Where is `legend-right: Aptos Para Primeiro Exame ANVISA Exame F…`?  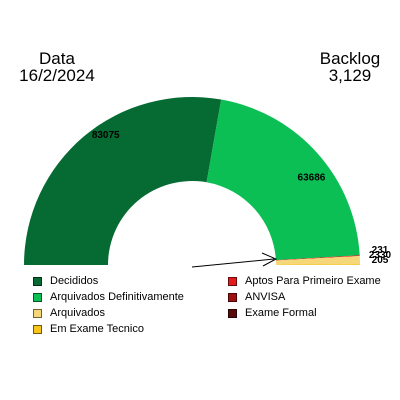
legend-right: Aptos Para Primeiro Exame ANVISA Exame F… is located at coordinates (304, 297).